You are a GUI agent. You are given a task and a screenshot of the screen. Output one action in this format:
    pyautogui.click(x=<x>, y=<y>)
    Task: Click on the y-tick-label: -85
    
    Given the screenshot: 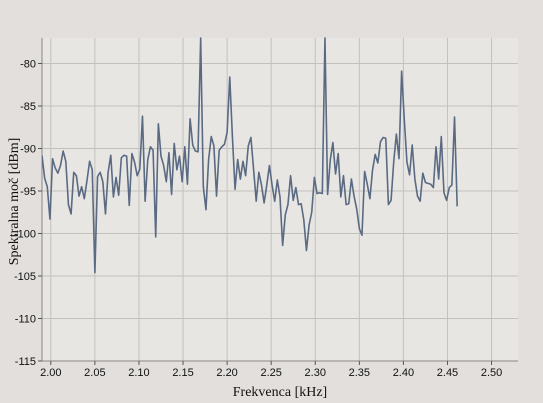 What is the action you would take?
    pyautogui.click(x=28, y=107)
    